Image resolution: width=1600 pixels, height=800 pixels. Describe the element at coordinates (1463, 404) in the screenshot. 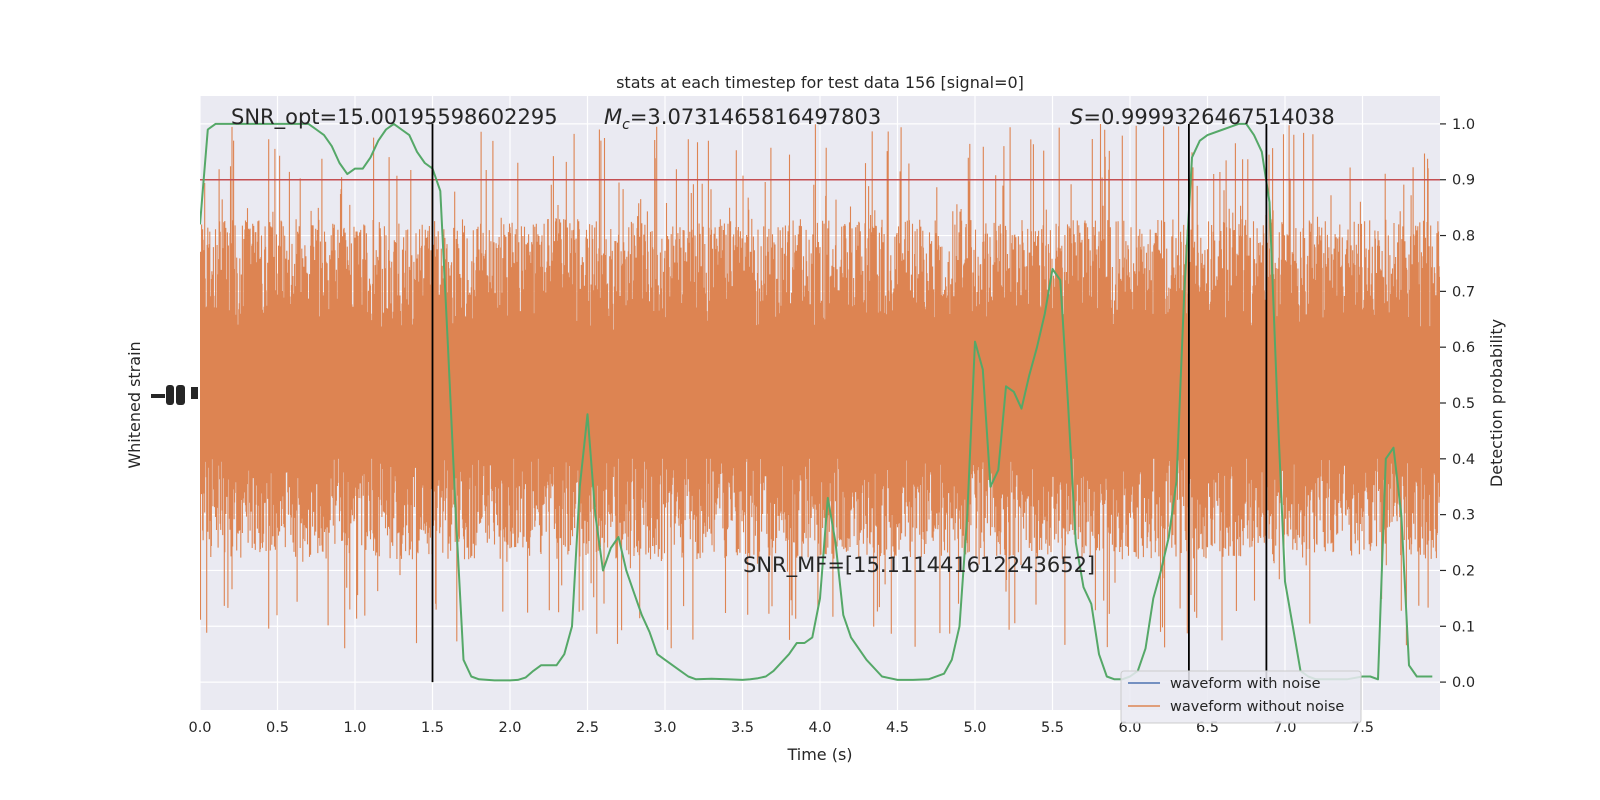

I see `y-tick-label-5: 0.5` at that location.